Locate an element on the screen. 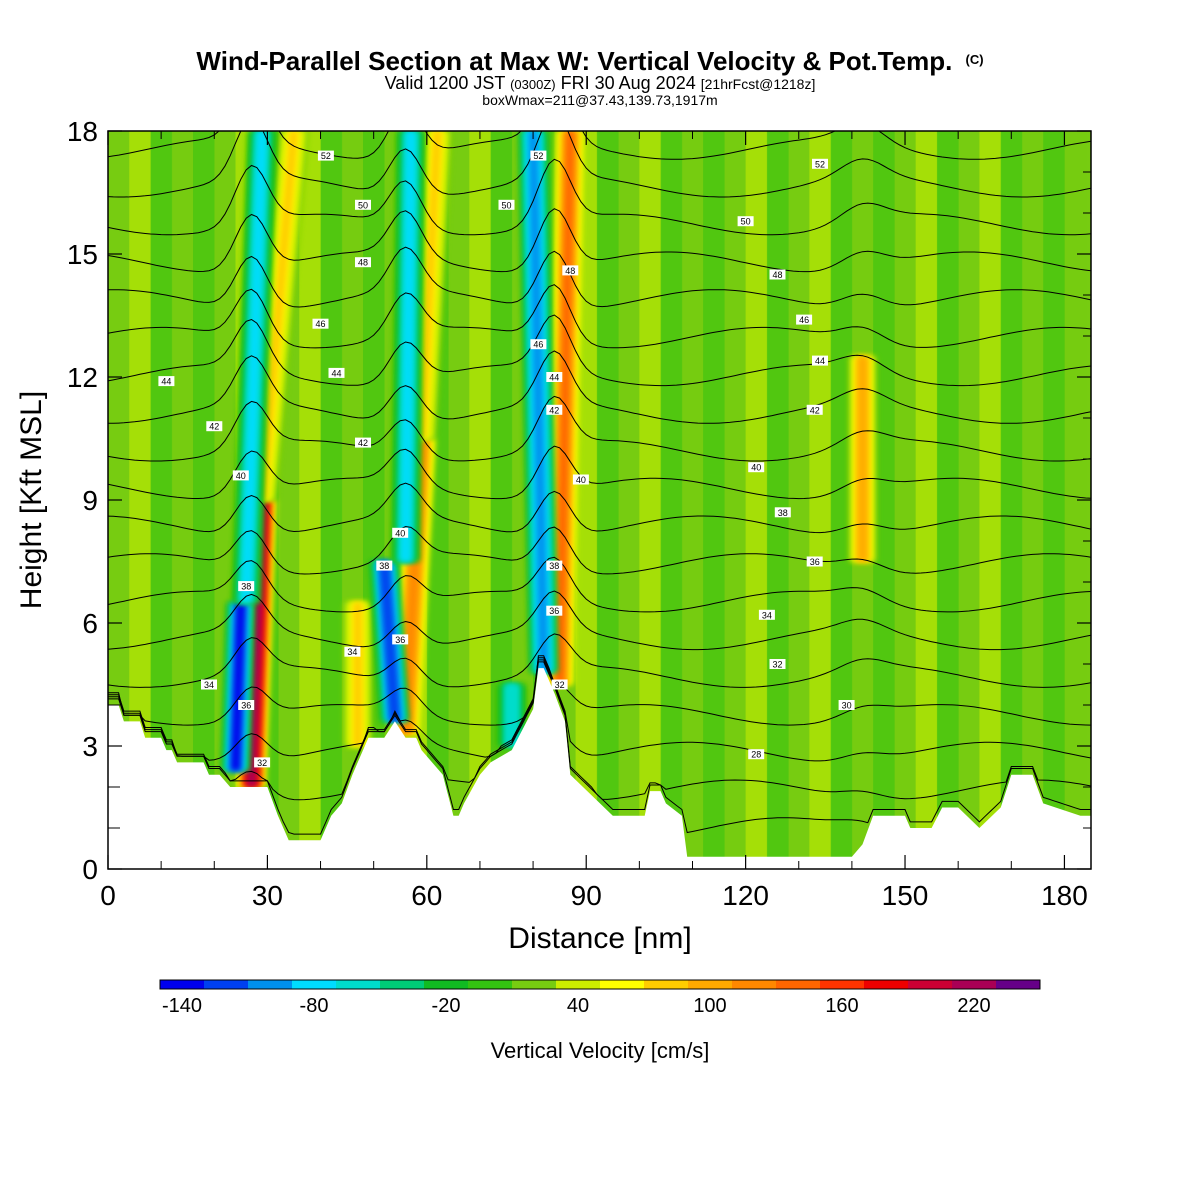 This screenshot has width=1200, height=1200. valid-time-utc: (0300Z) is located at coordinates (533, 84).